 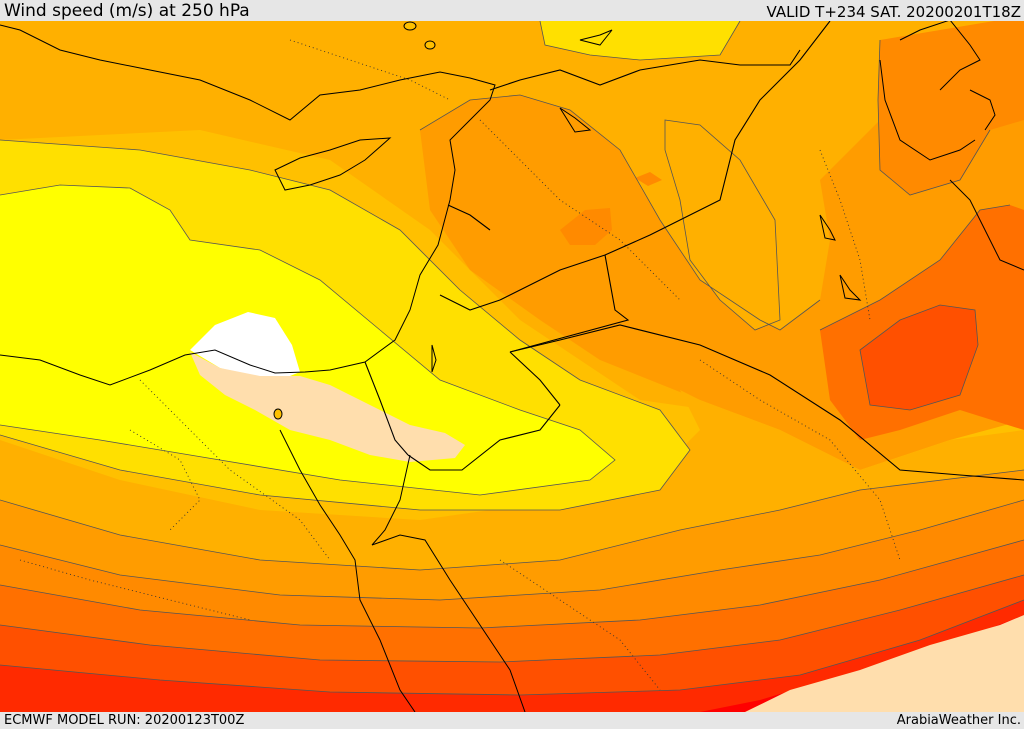 I want to click on band-south-light, so click(x=884, y=663).